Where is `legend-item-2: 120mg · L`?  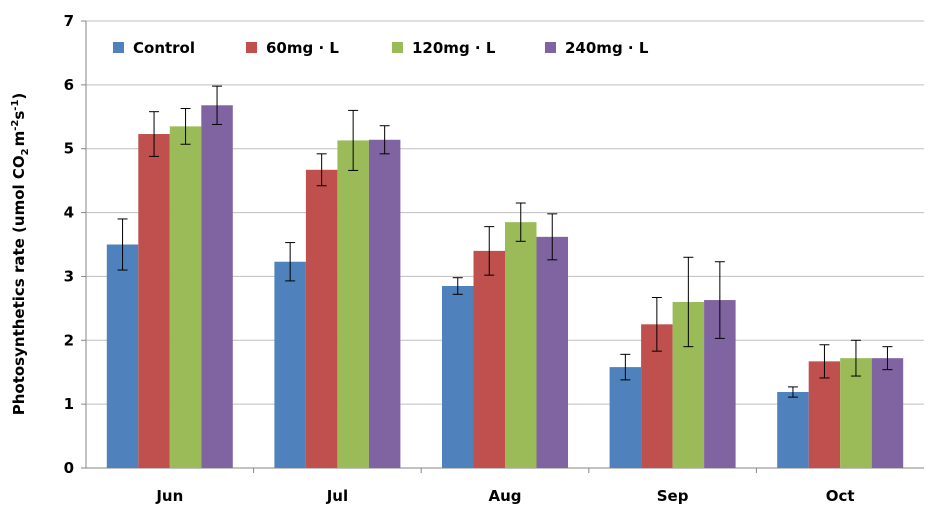 legend-item-2: 120mg · L is located at coordinates (444, 48).